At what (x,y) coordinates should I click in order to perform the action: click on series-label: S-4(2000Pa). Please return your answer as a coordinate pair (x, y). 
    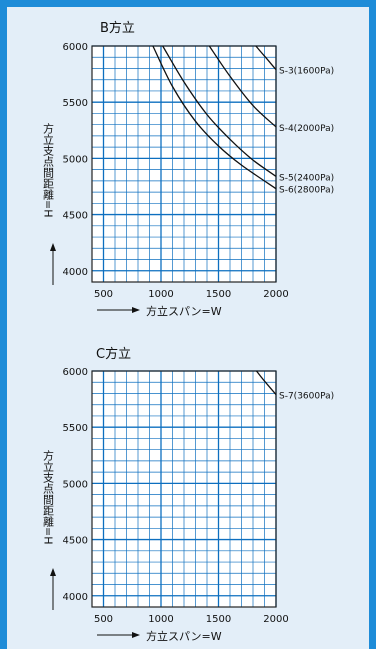
    Looking at the image, I should click on (306, 129).